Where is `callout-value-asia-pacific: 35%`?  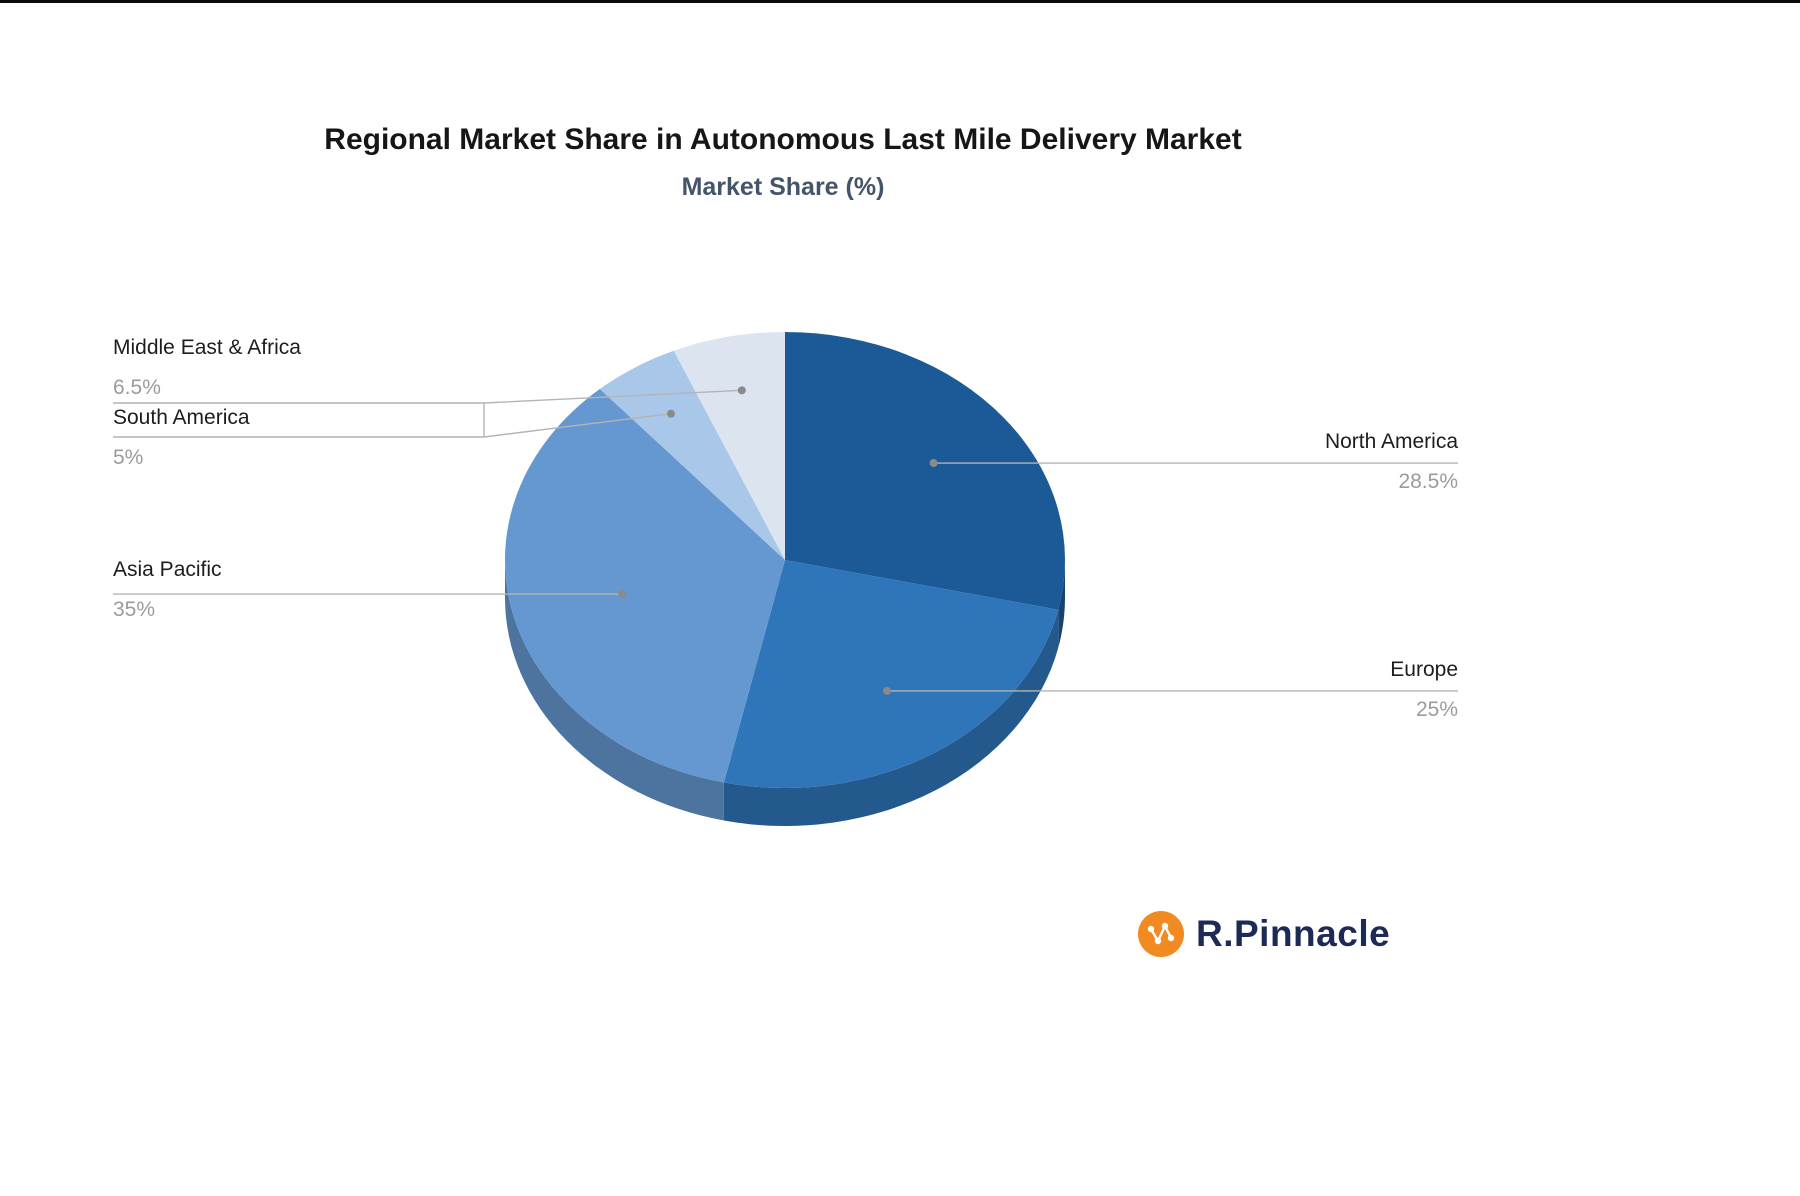
callout-value-asia-pacific: 35% is located at coordinates (134, 609).